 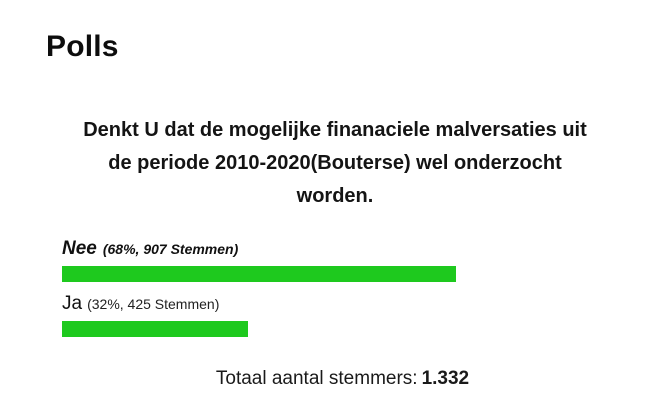 I want to click on poll-option-name: Ja, so click(x=72, y=303).